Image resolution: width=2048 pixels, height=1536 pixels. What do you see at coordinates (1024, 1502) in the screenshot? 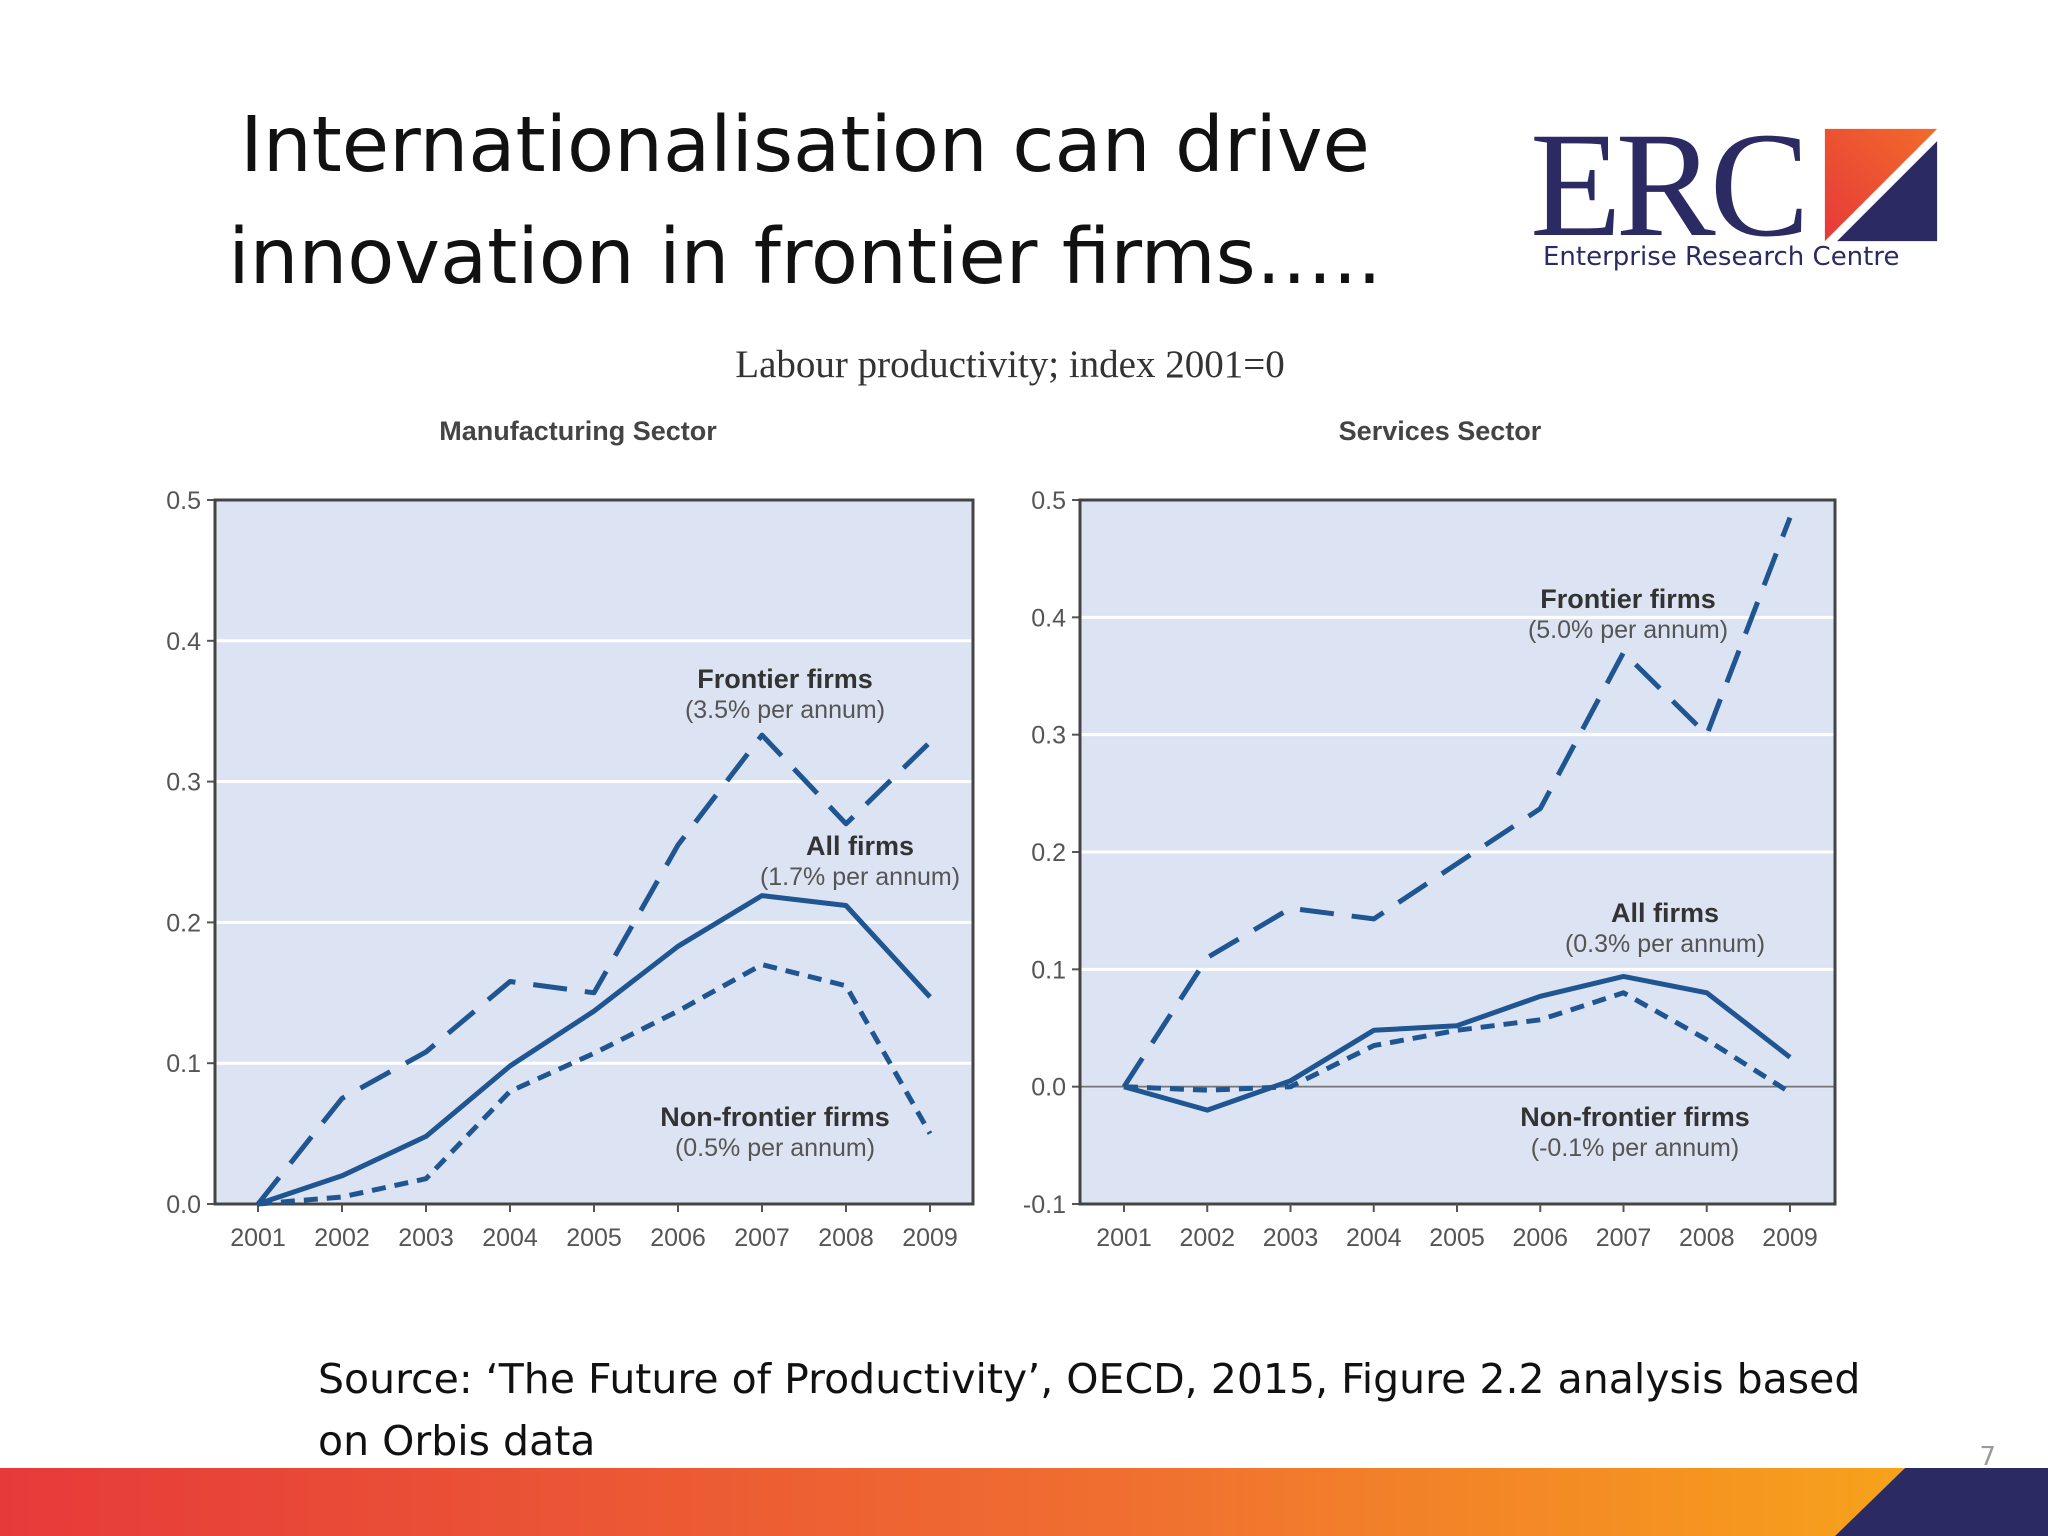
I see `bottom-accent-bar` at bounding box center [1024, 1502].